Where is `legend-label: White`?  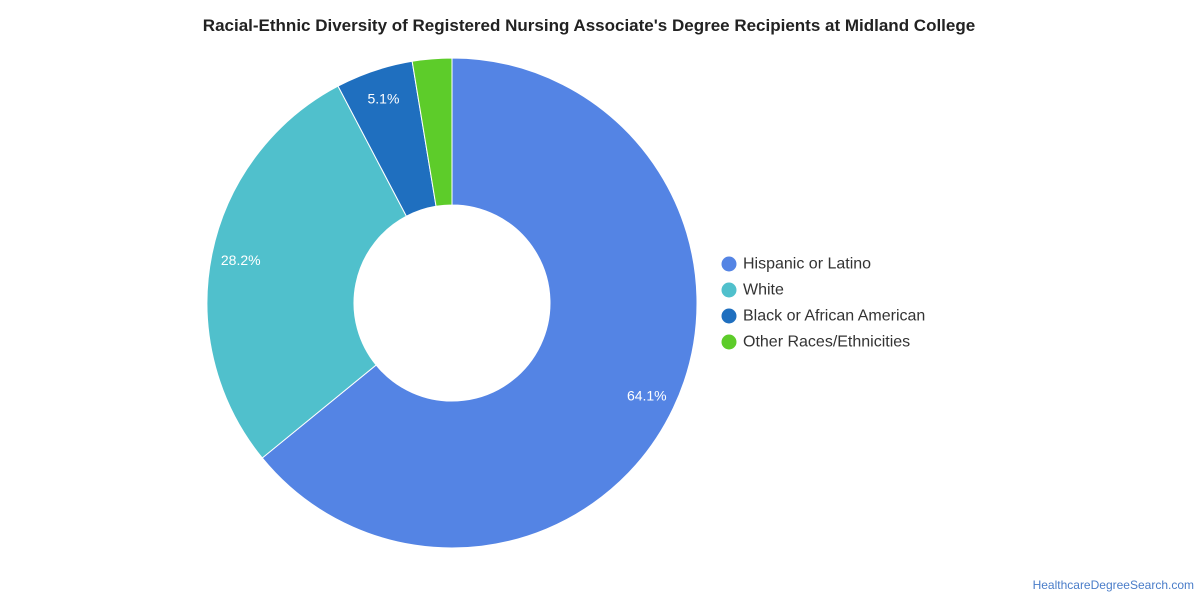
legend-label: White is located at coordinates (763, 290).